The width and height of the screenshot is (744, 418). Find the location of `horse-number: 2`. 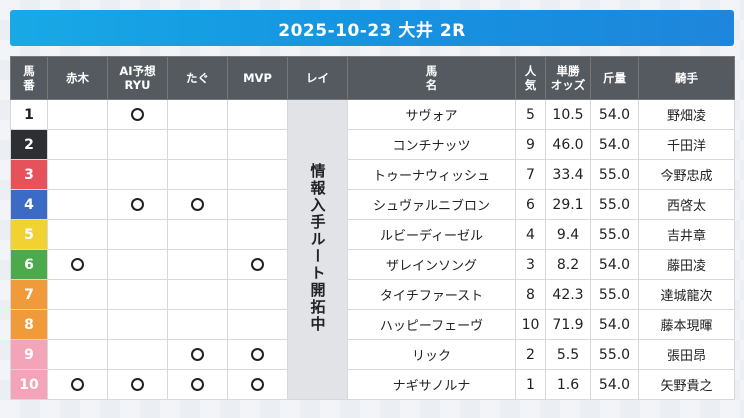

horse-number: 2 is located at coordinates (29, 144).